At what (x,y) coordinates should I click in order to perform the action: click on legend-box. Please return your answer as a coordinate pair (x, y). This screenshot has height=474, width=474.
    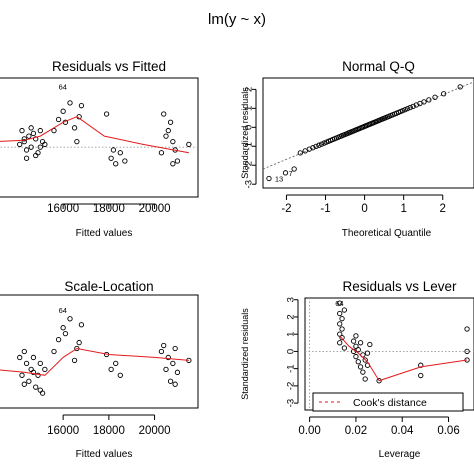
    Looking at the image, I should click on (388, 402).